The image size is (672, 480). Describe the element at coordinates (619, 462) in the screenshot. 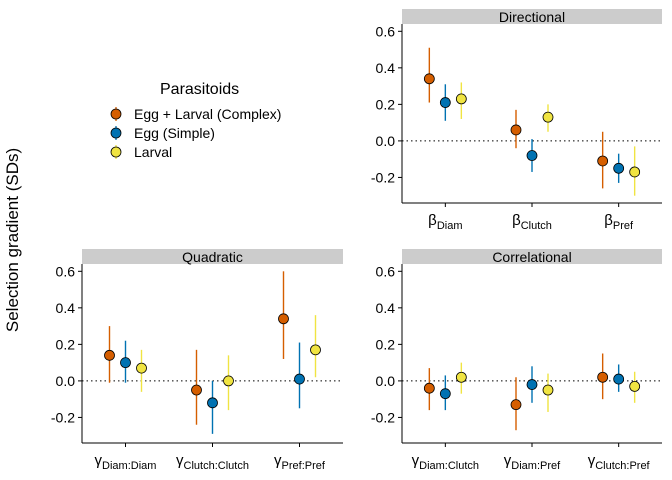

I see `x-tick-label: γClutch:Pref` at that location.